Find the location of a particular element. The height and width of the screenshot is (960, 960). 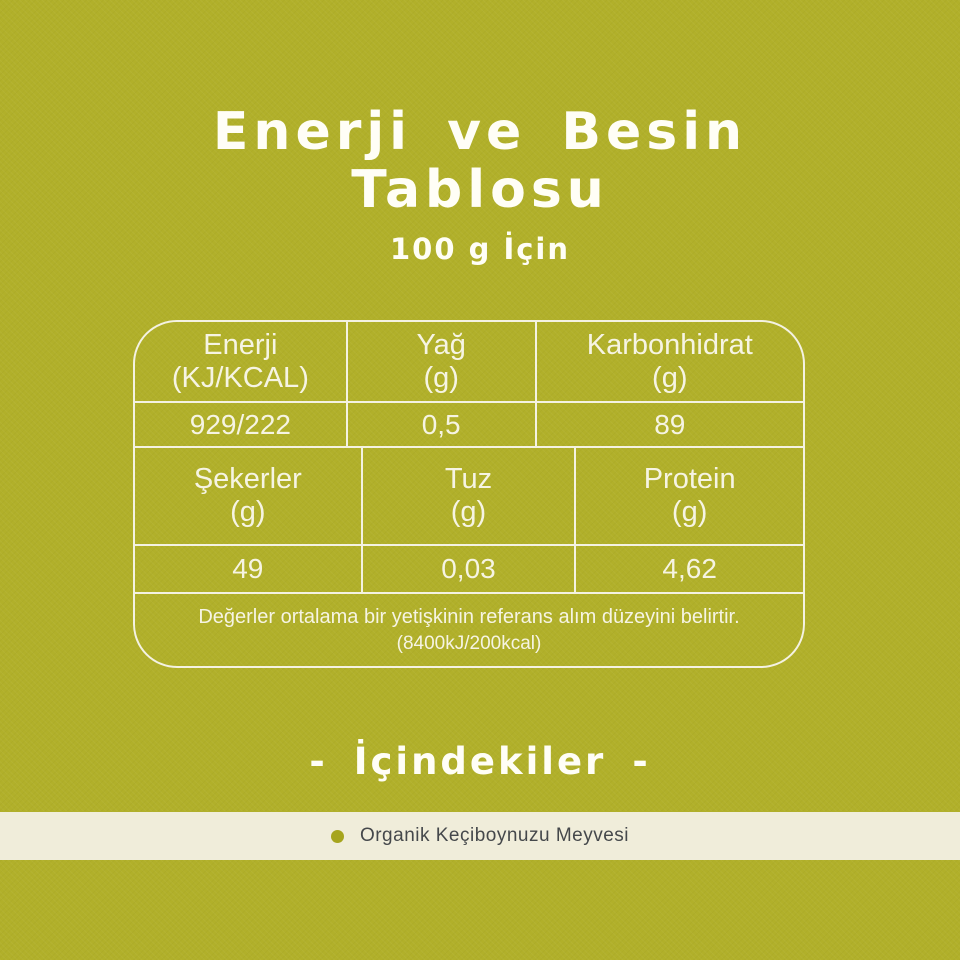

value-cell-energy: 929/222 is located at coordinates (241, 424).